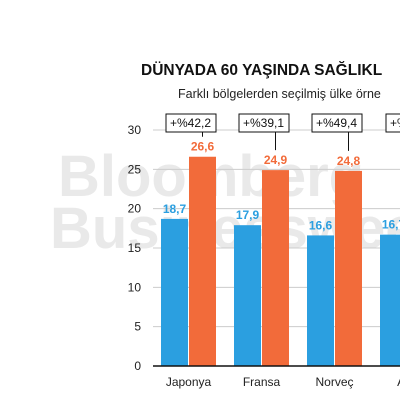 The width and height of the screenshot is (400, 400). What do you see at coordinates (276, 160) in the screenshot?
I see `data-label: 24,9` at bounding box center [276, 160].